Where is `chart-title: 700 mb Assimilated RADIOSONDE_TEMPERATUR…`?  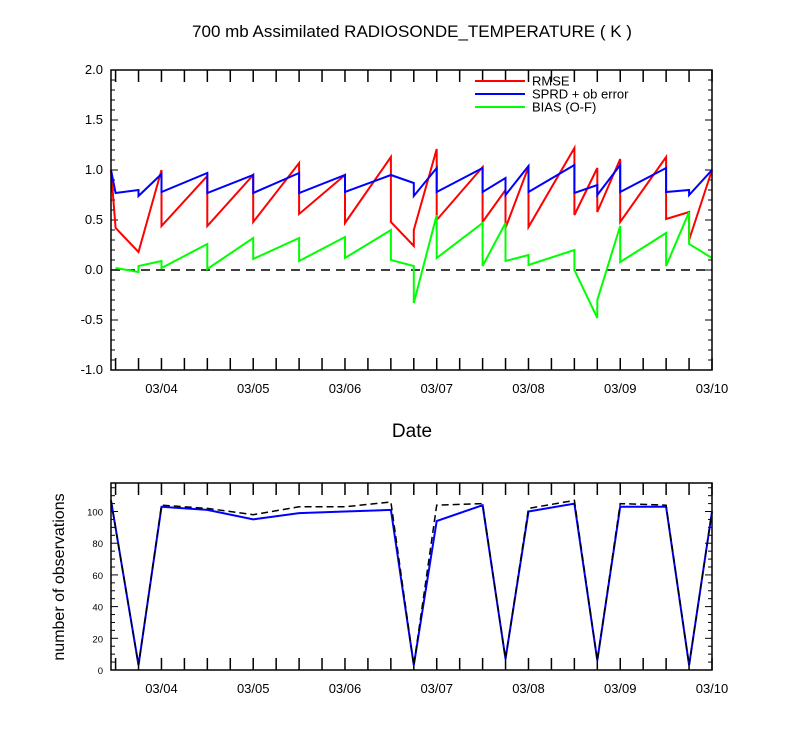
chart-title: 700 mb Assimilated RADIOSONDE_TEMPERATUR… is located at coordinates (412, 31).